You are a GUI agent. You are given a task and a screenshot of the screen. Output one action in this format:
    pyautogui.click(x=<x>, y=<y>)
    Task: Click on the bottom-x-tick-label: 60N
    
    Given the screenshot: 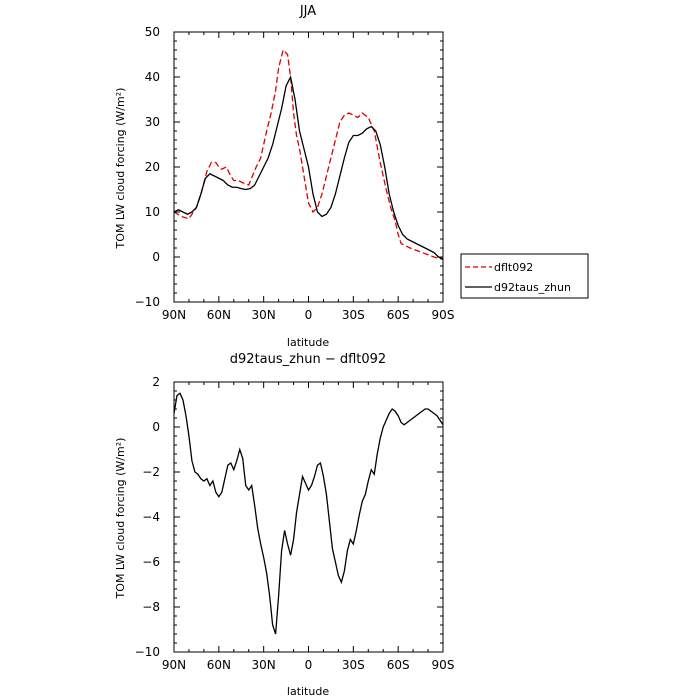 What is the action you would take?
    pyautogui.click(x=219, y=665)
    